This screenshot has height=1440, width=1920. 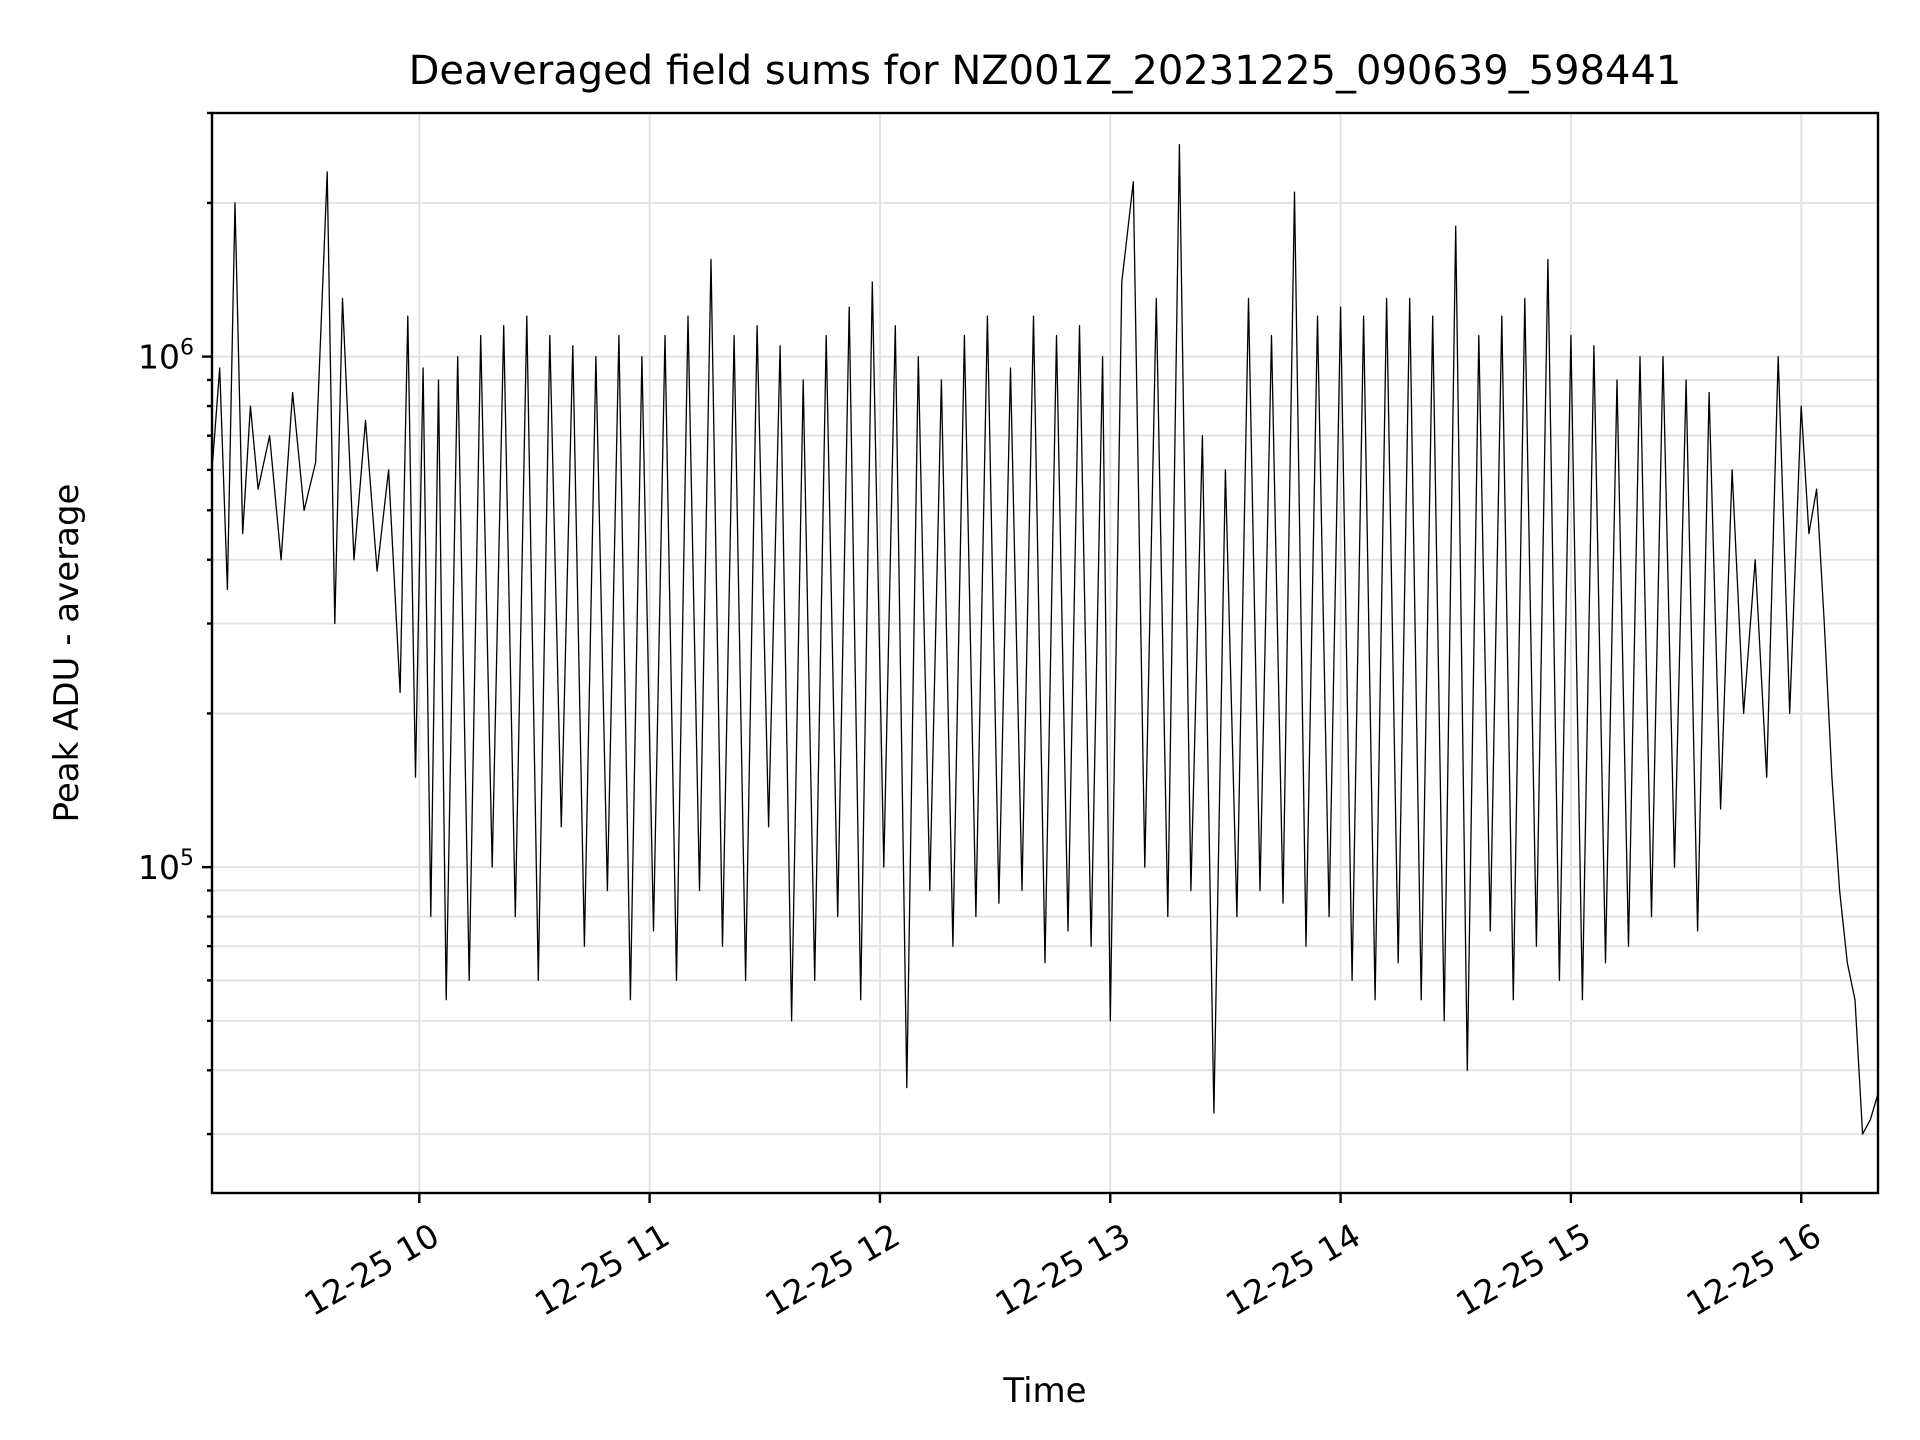 What do you see at coordinates (1044, 1391) in the screenshot?
I see `x-axis-label: Time` at bounding box center [1044, 1391].